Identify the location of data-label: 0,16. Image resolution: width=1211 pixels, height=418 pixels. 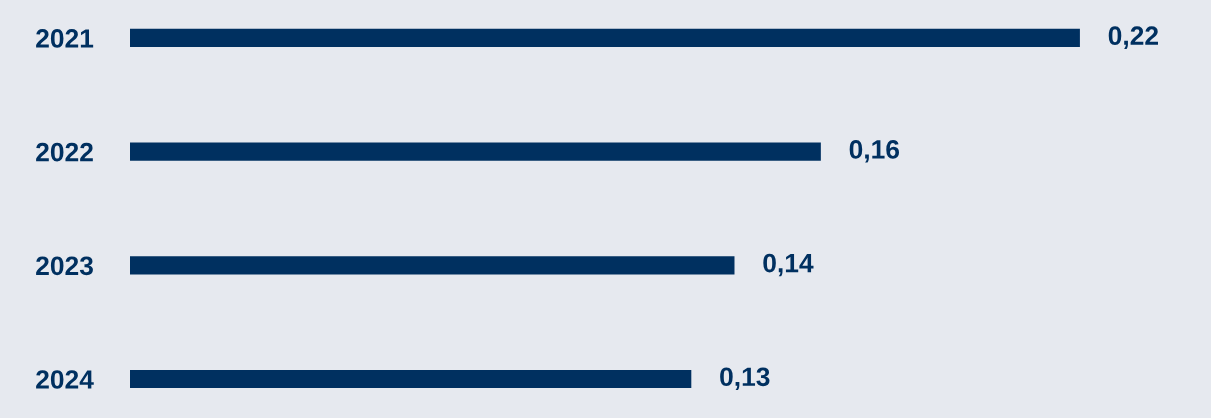
(874, 151).